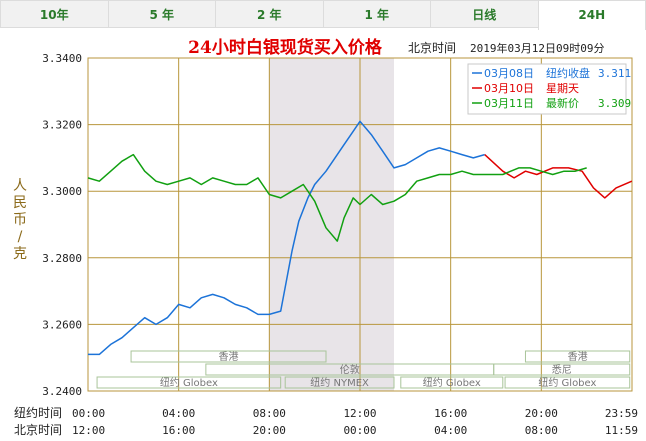 Image resolution: width=646 pixels, height=441 pixels. I want to click on x-tick-label-bj: 08:00, so click(541, 430).